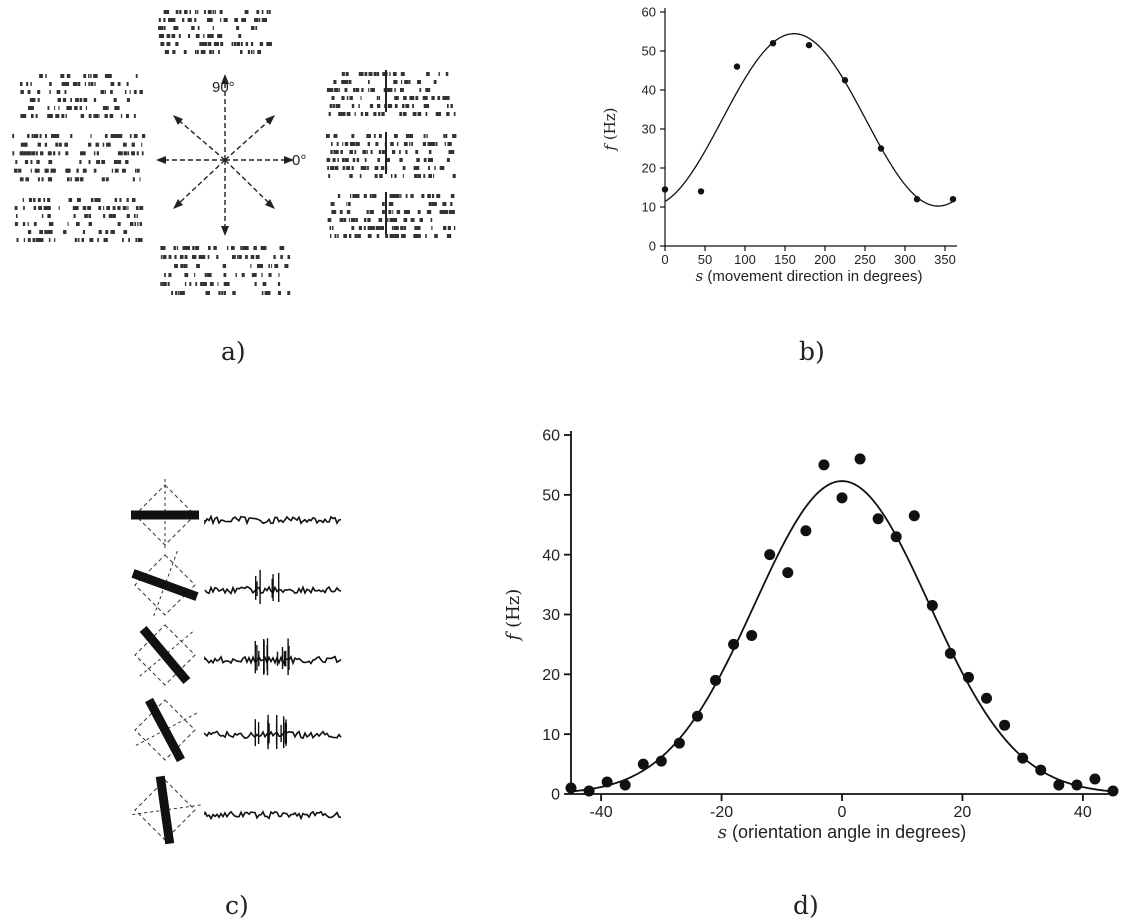 Image resolution: width=1121 pixels, height=921 pixels. I want to click on x-tick-label: 100, so click(745, 259).